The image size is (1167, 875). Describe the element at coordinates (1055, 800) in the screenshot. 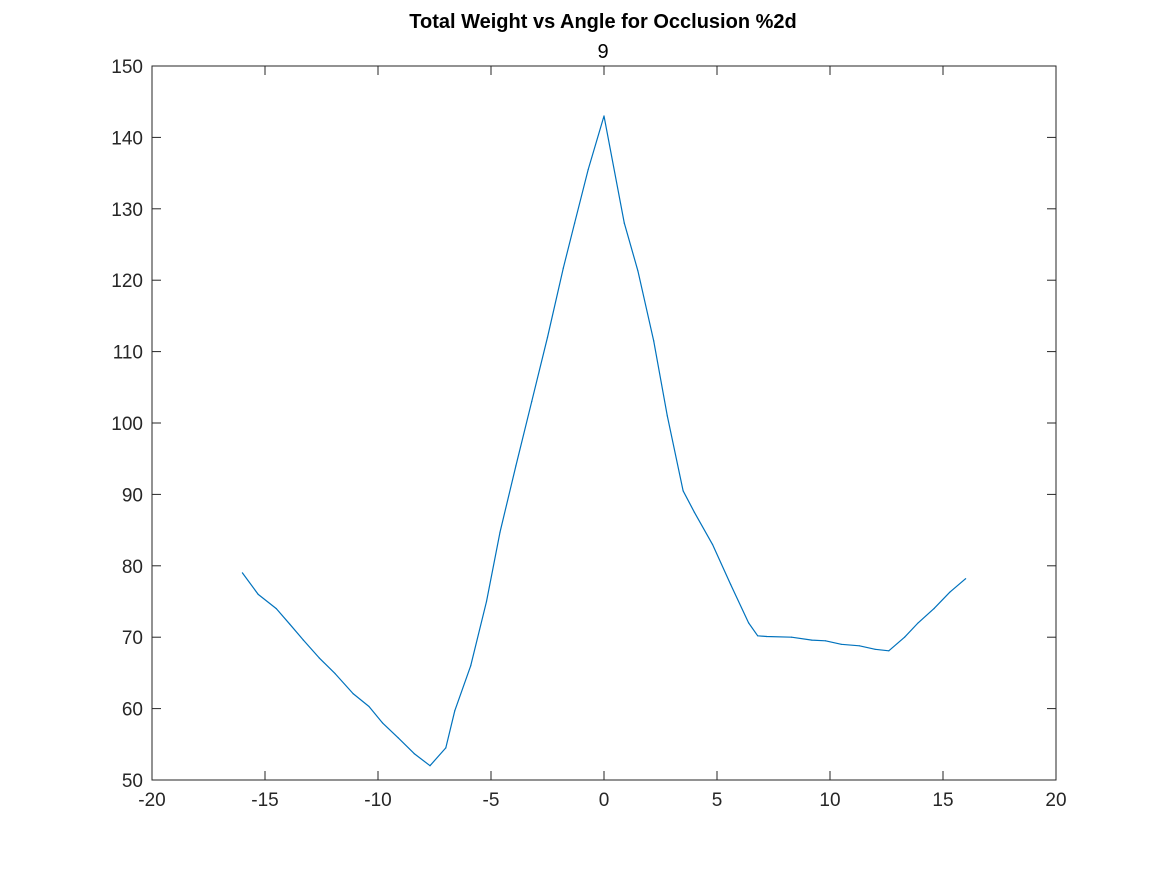

I see `x-tick-label: 20` at that location.